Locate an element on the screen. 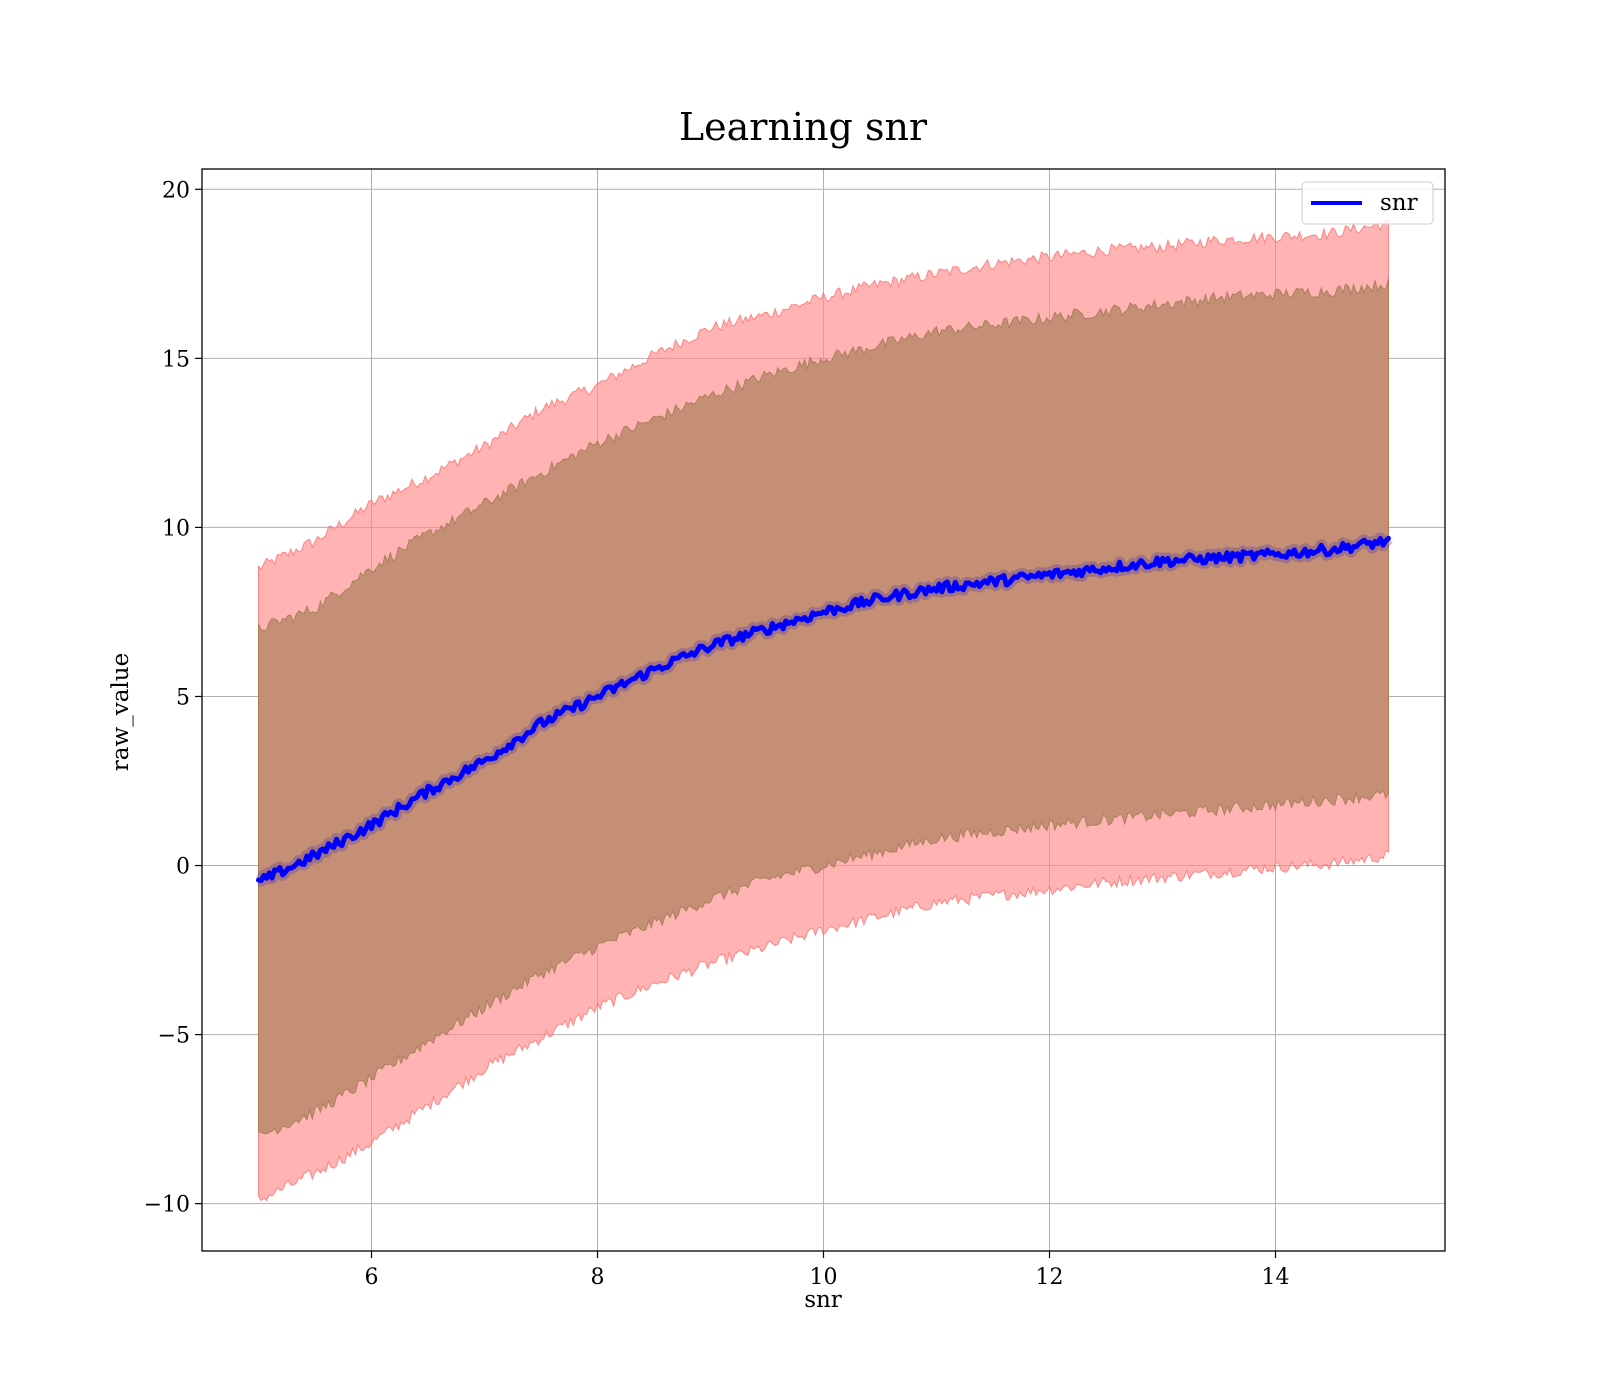 The image size is (1600, 1400). x-tick-label: 10 is located at coordinates (824, 1277).